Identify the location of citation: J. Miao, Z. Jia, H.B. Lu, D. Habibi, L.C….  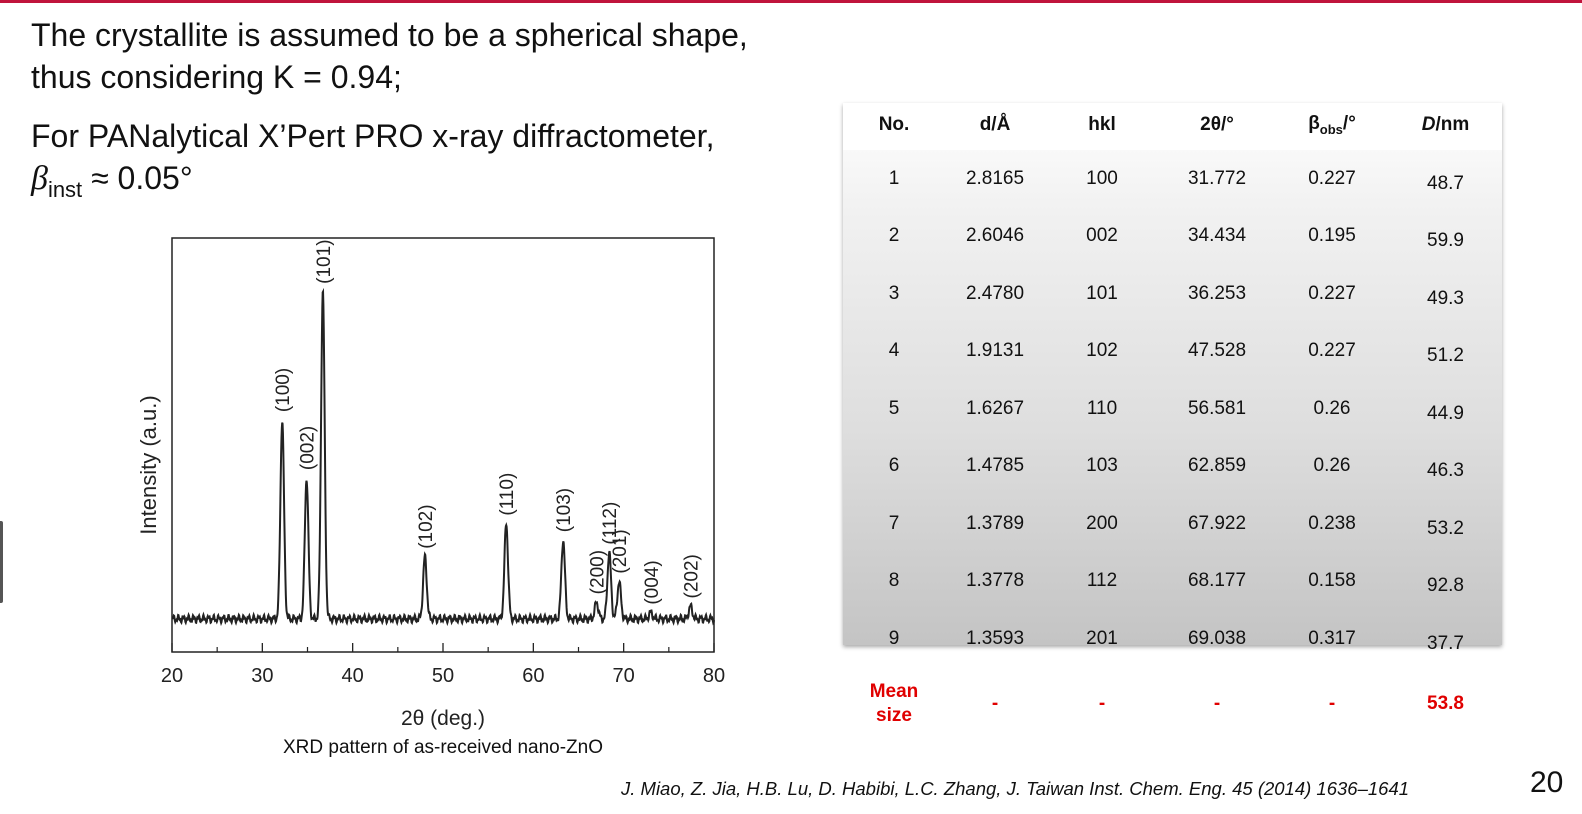
(1015, 788).